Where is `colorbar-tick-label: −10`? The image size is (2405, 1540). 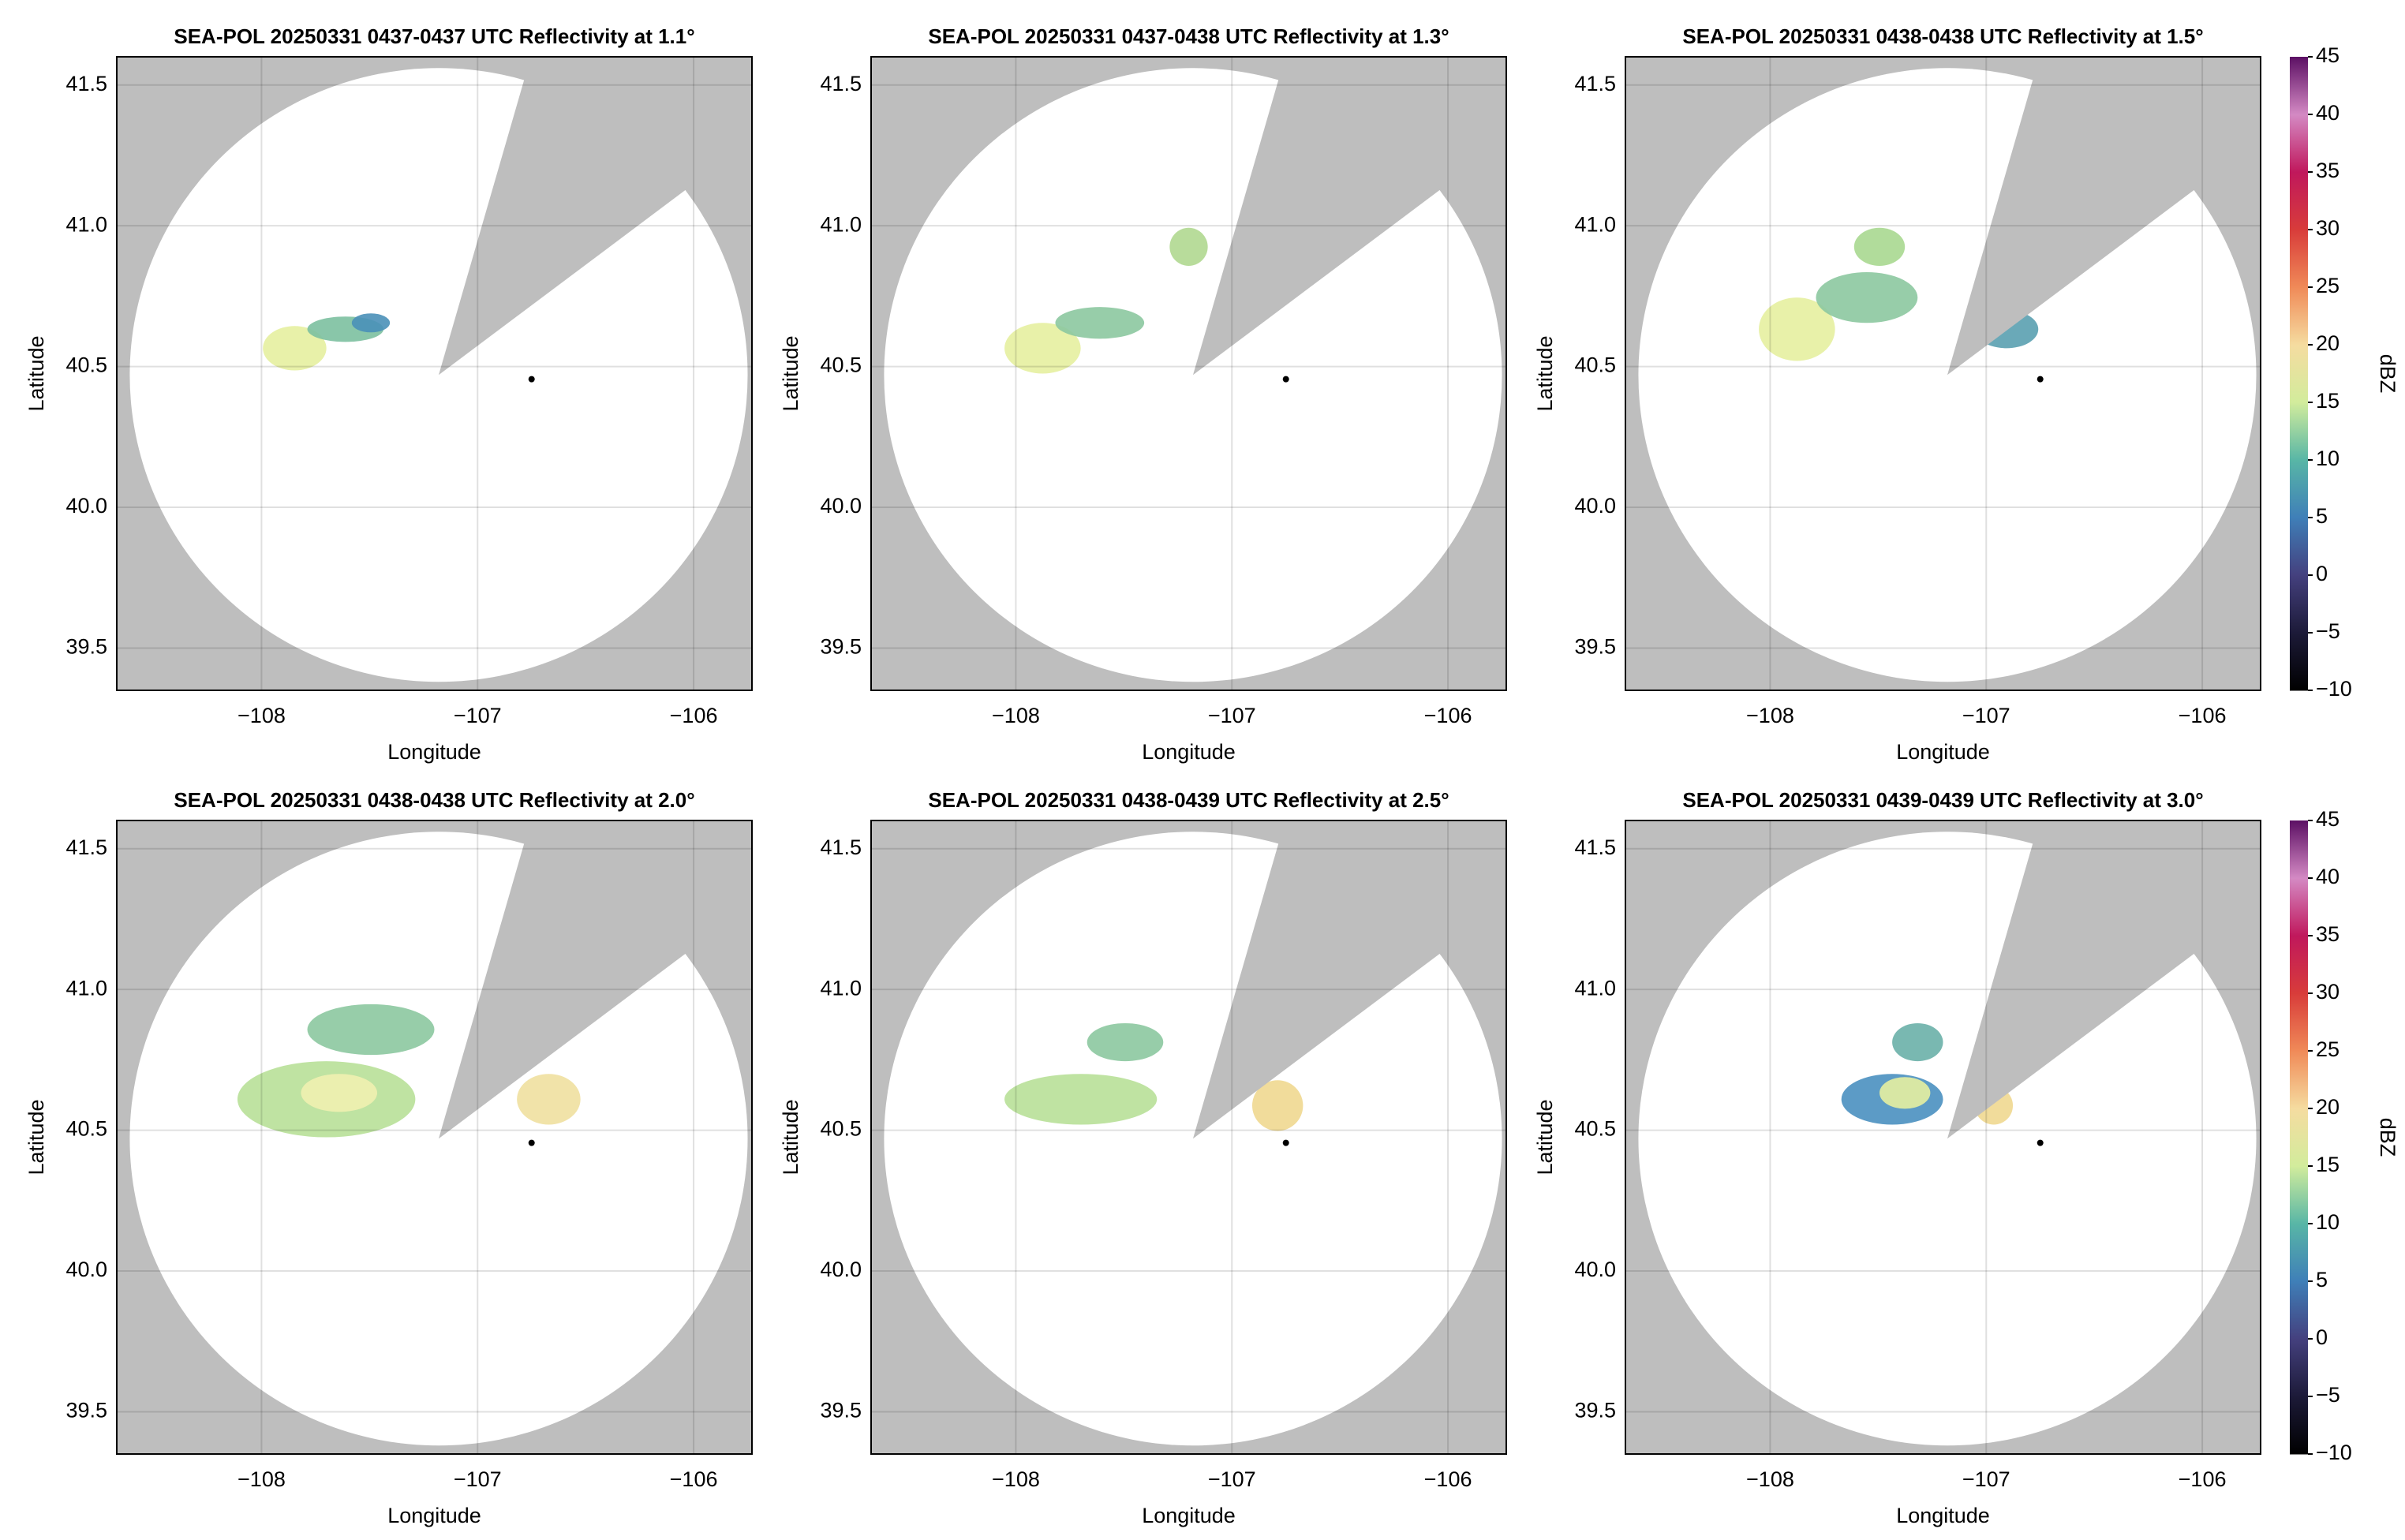
colorbar-tick-label: −10 is located at coordinates (2334, 1452).